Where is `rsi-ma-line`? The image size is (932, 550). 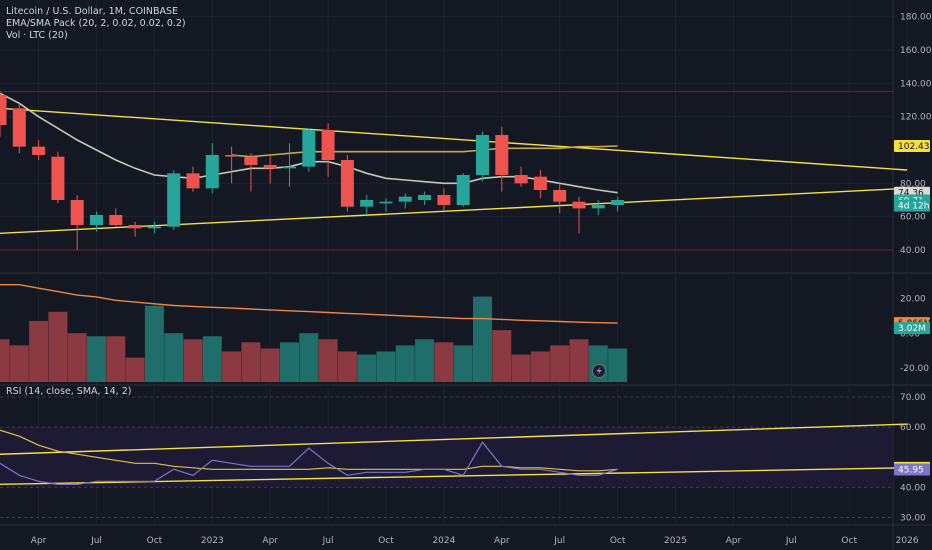 rsi-ma-line is located at coordinates (309, 450).